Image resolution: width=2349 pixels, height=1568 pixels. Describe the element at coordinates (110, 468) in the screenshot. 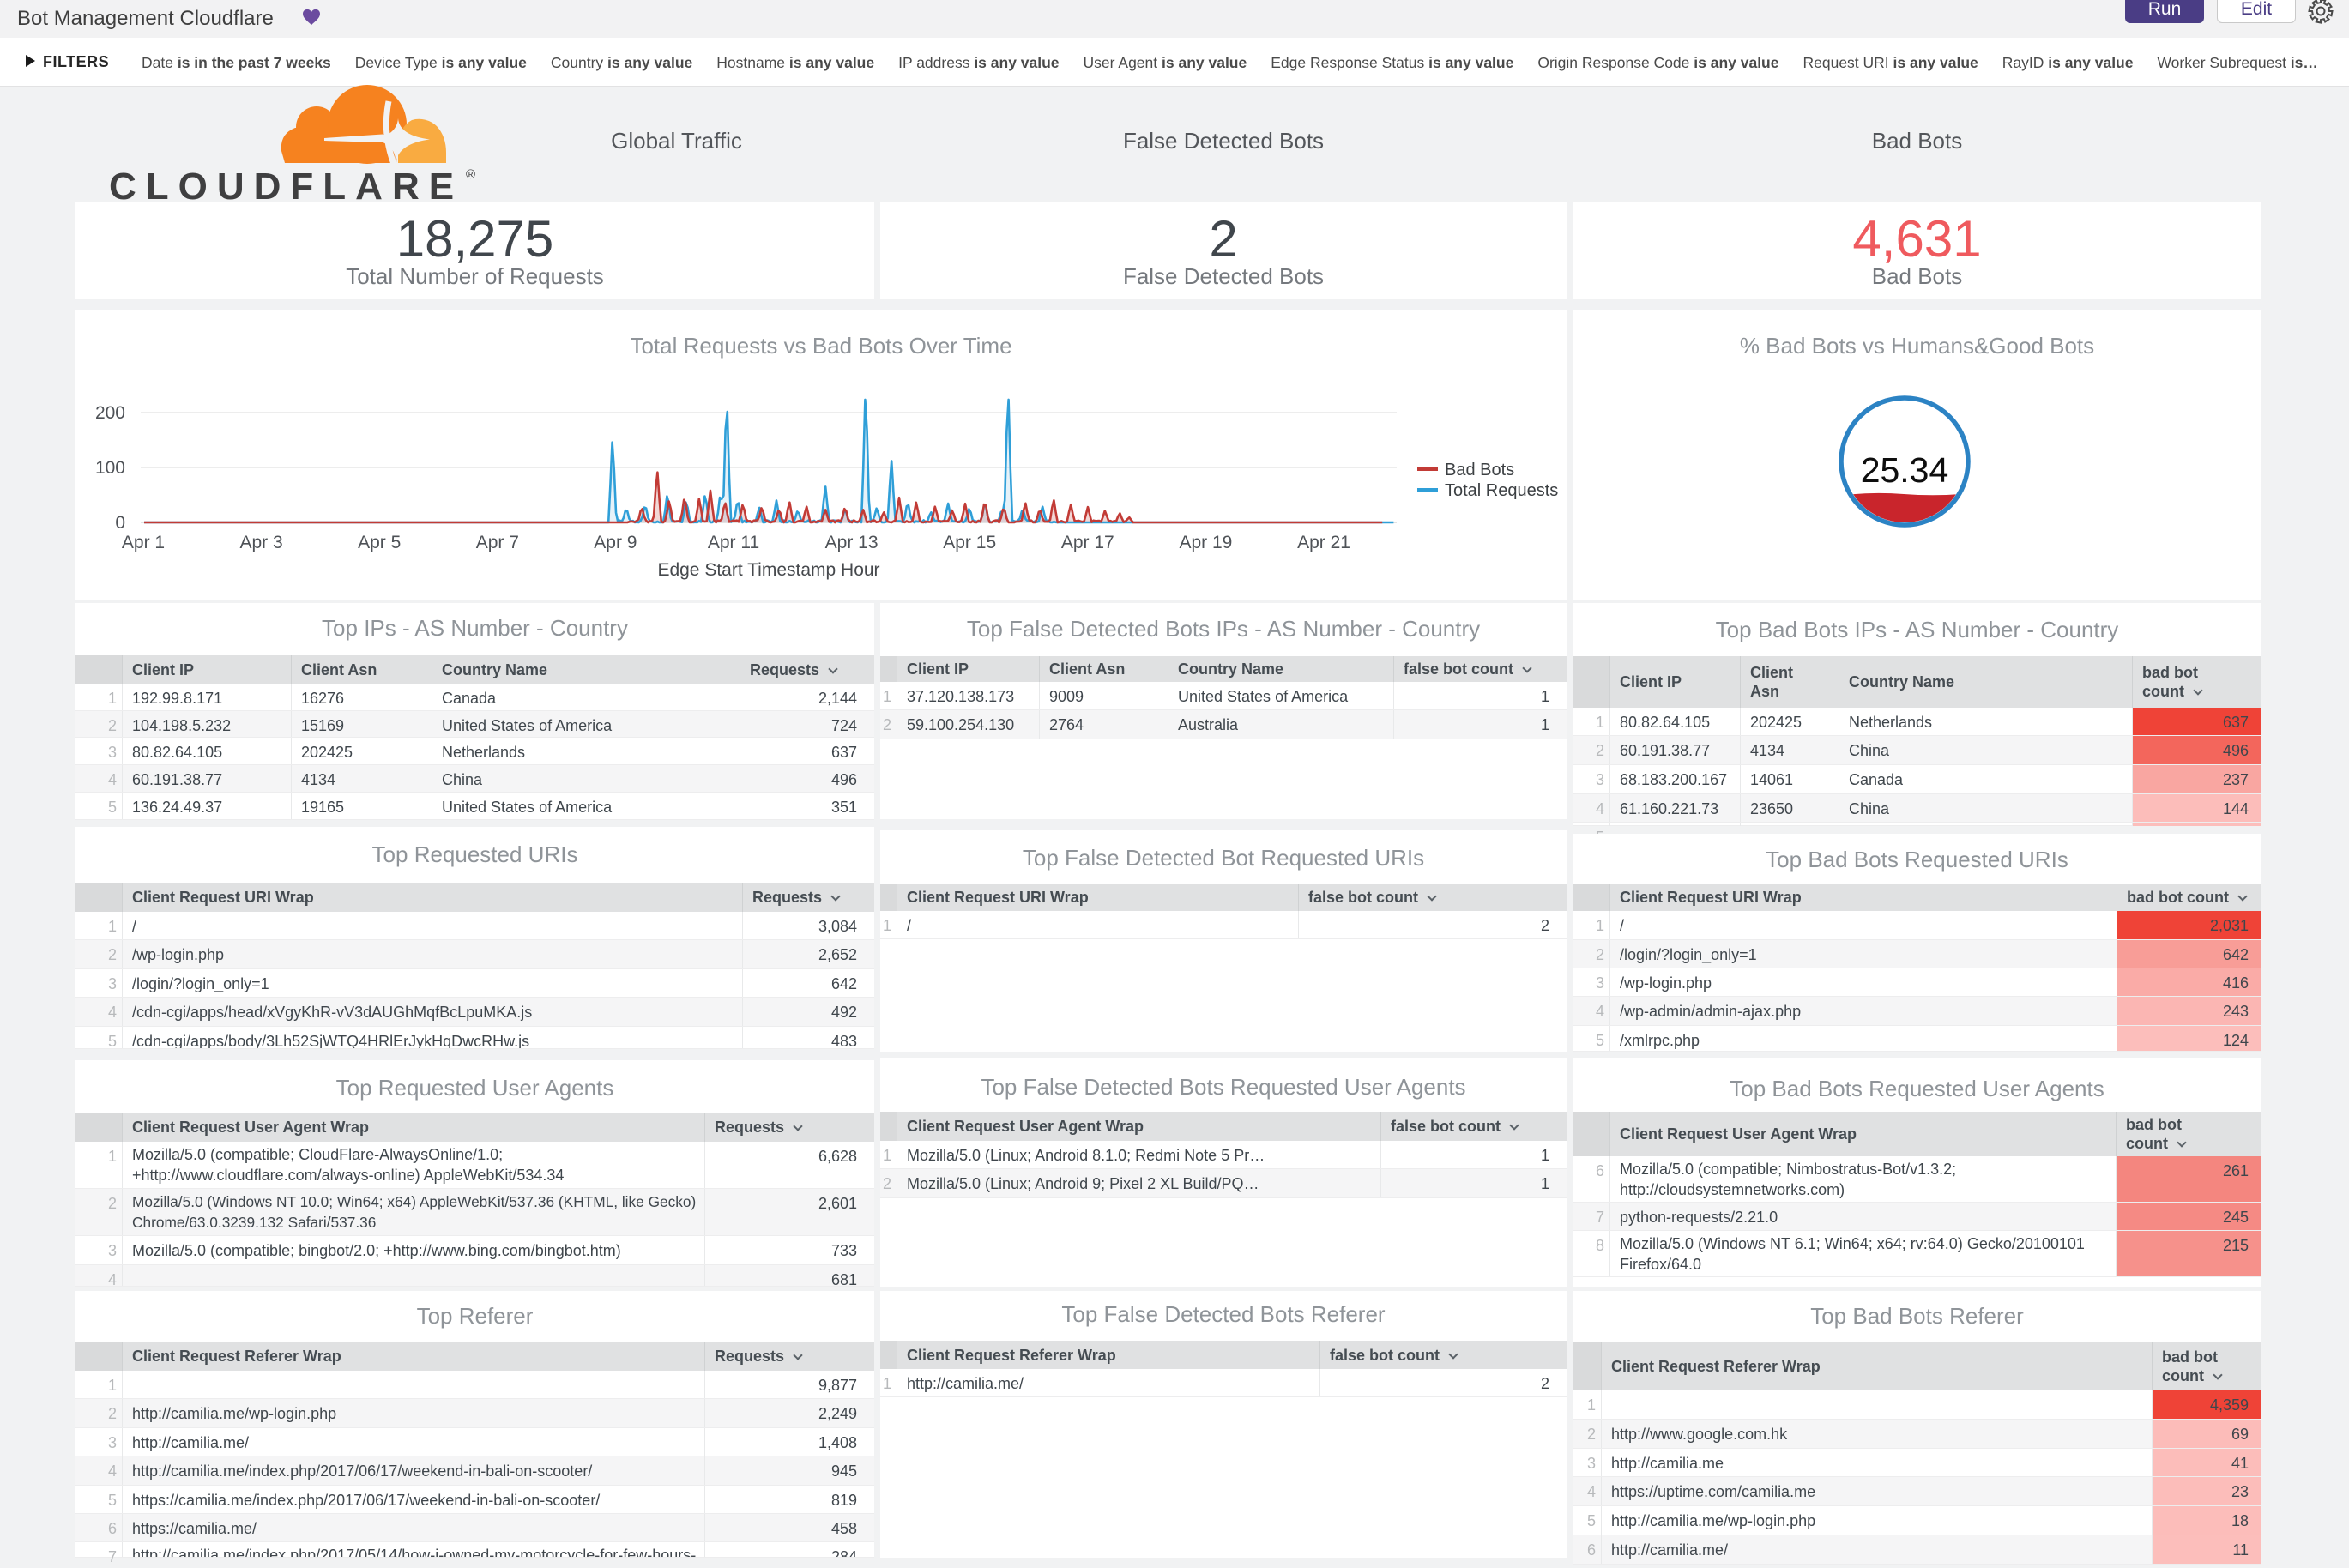

I see `svg-text: 100` at that location.